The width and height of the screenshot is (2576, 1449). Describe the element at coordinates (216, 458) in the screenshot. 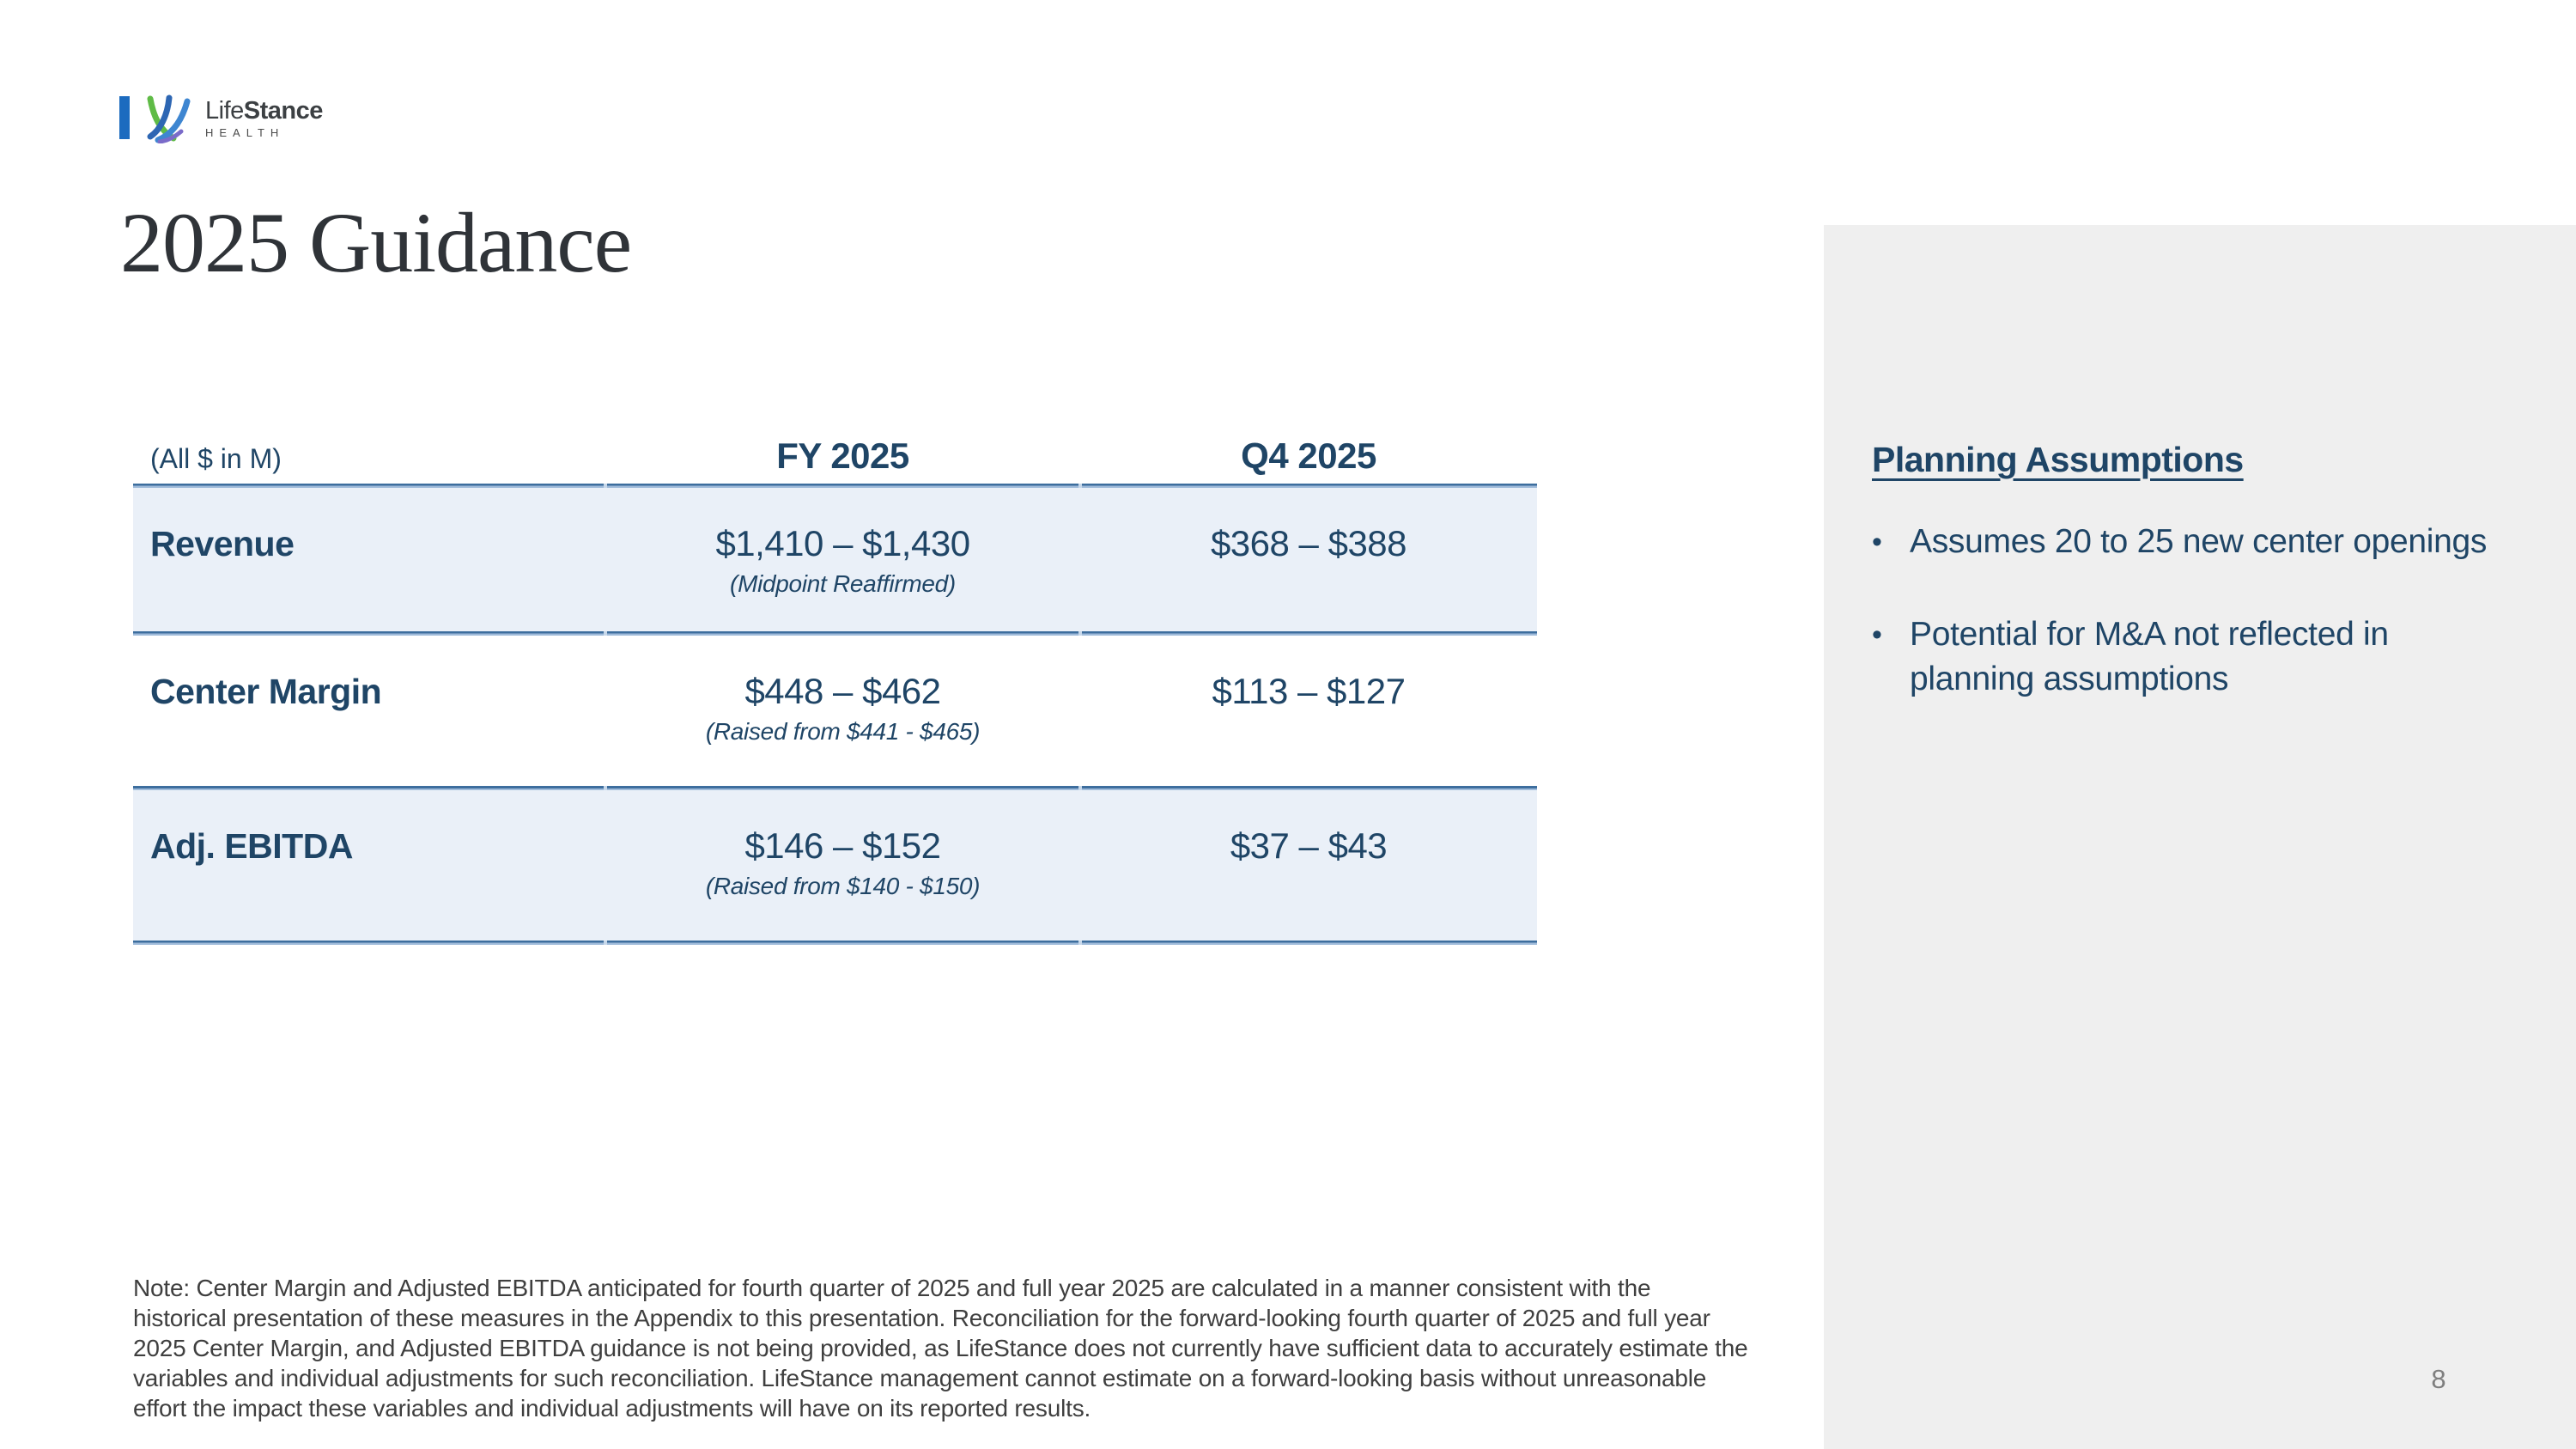

I see `table-unit-label: (All $ in M)` at that location.